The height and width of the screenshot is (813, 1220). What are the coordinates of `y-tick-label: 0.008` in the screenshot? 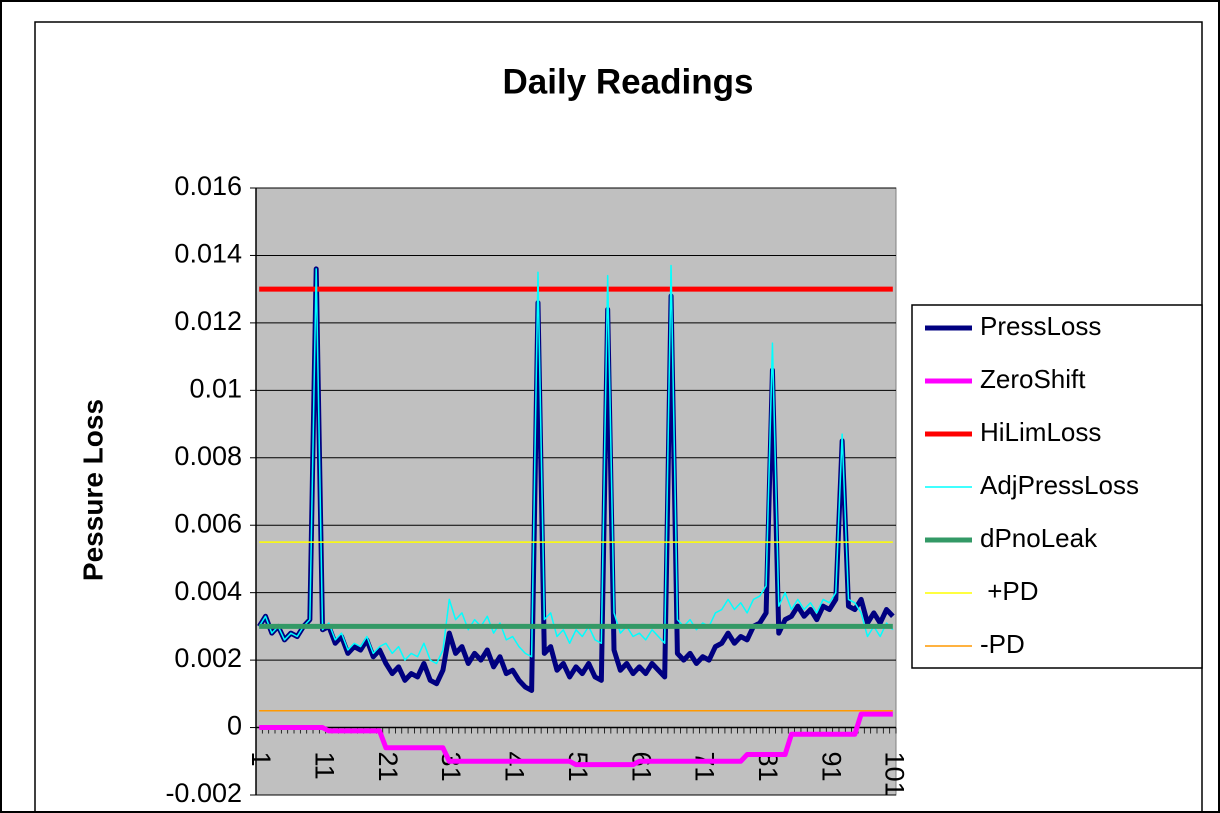 It's located at (208, 456).